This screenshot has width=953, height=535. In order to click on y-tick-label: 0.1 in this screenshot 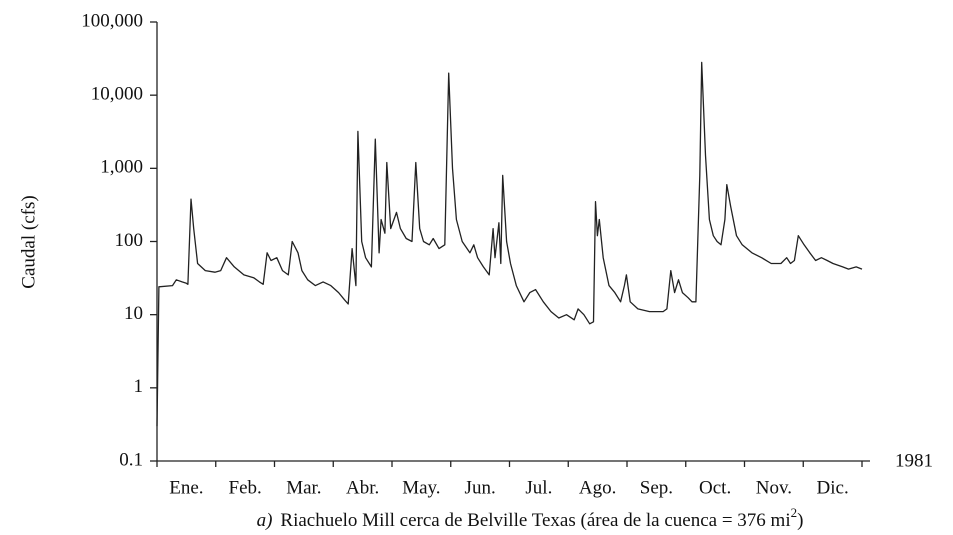, I will do `click(131, 459)`.